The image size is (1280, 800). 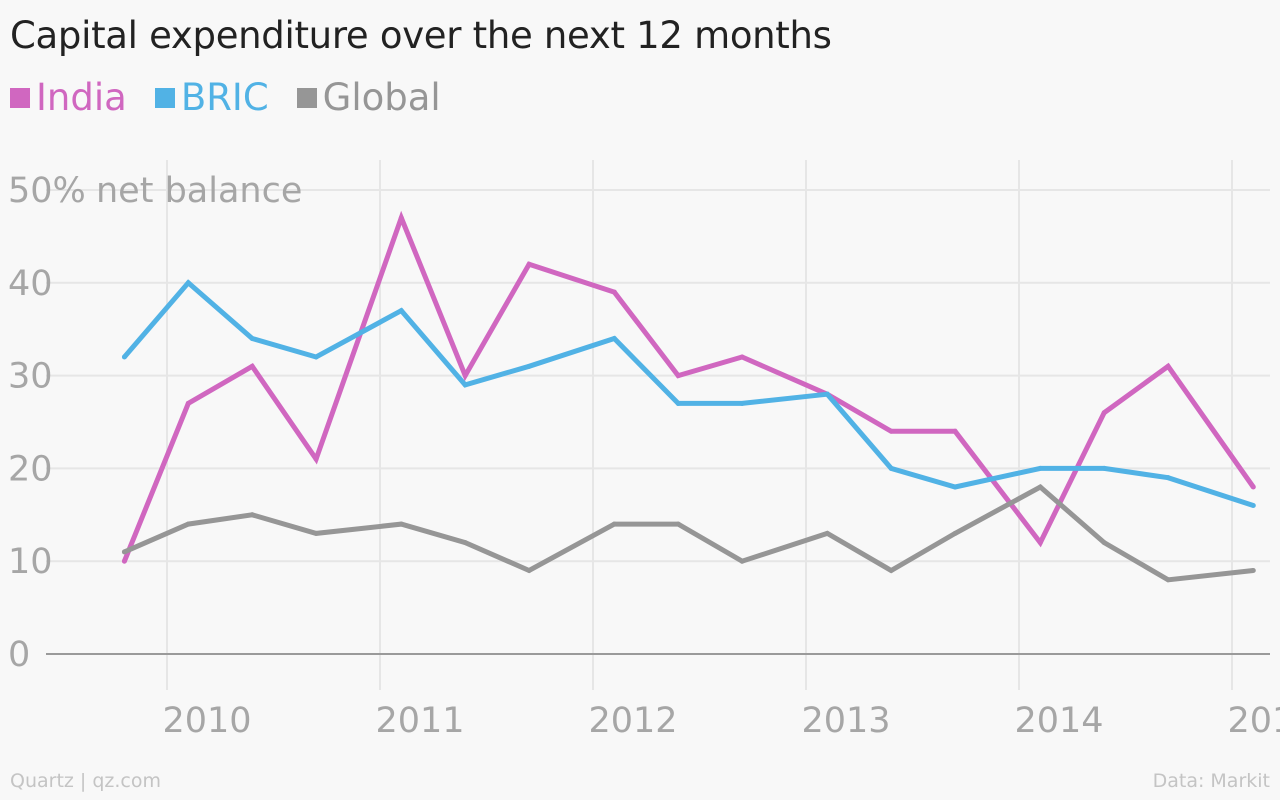 What do you see at coordinates (30, 377) in the screenshot?
I see `y-tick-label-30: 30` at bounding box center [30, 377].